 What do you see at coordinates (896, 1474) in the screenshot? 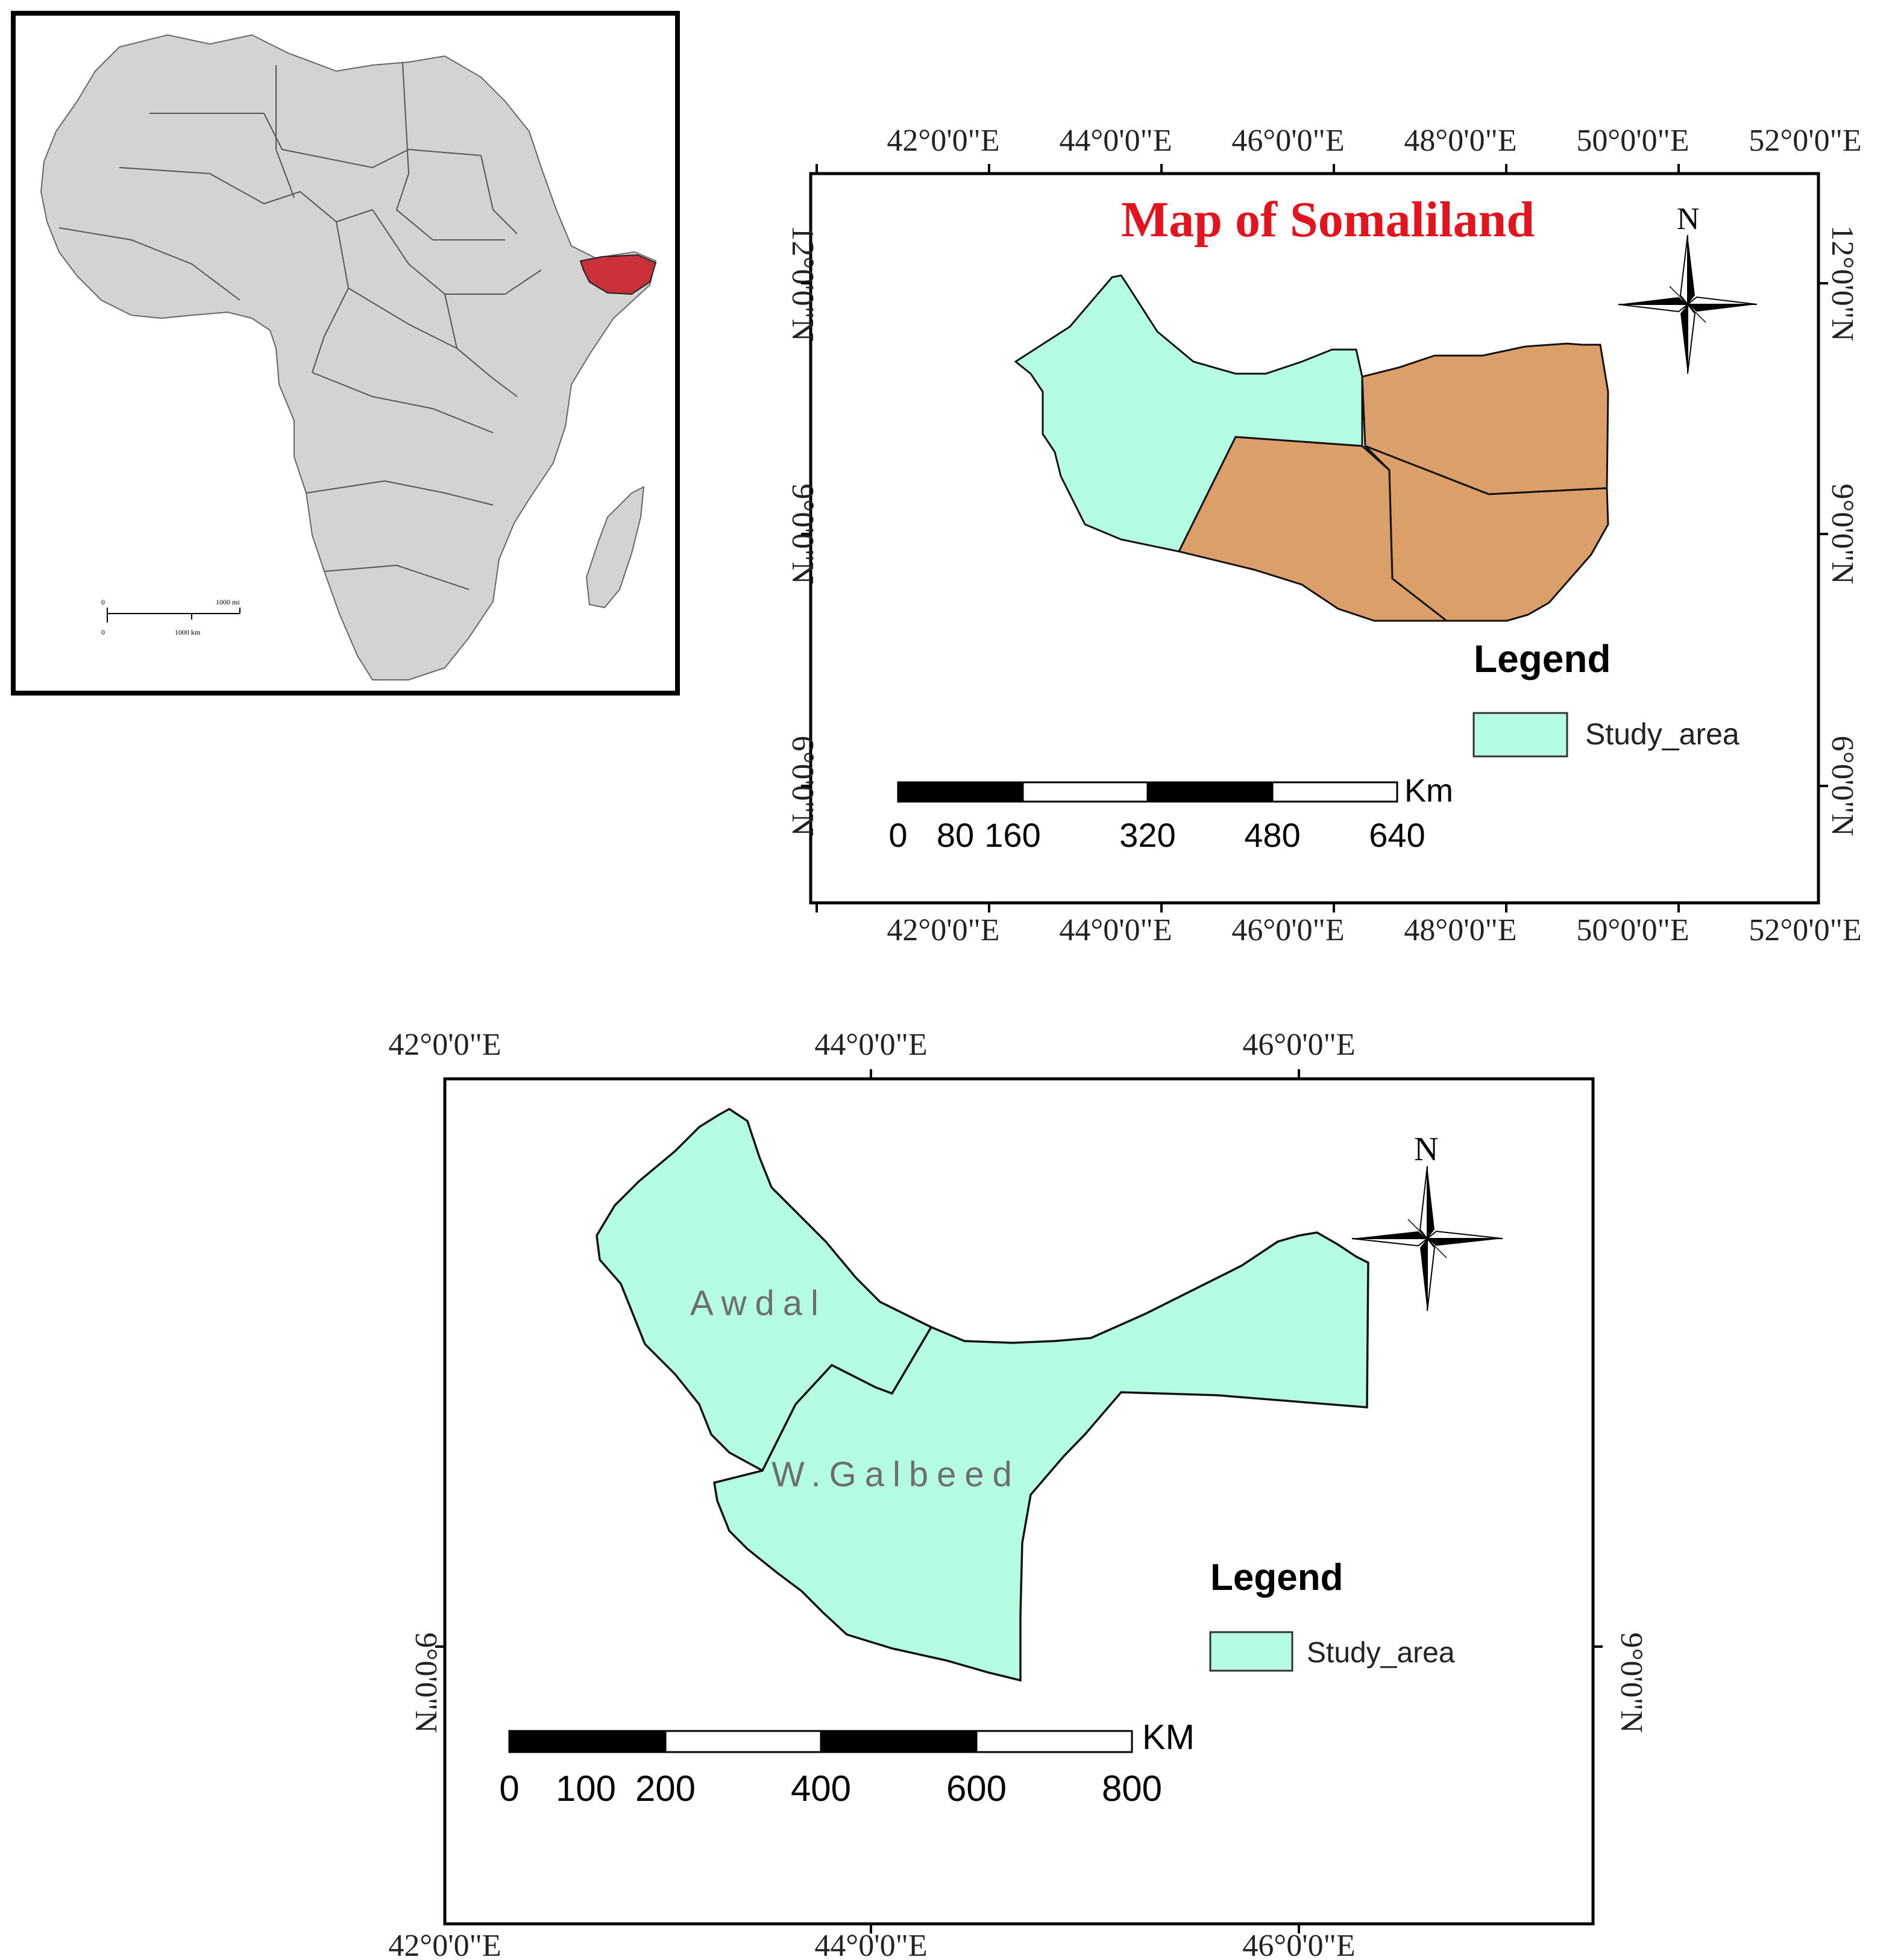
I see `region-label-w-galbeed: W.Galbeed` at bounding box center [896, 1474].